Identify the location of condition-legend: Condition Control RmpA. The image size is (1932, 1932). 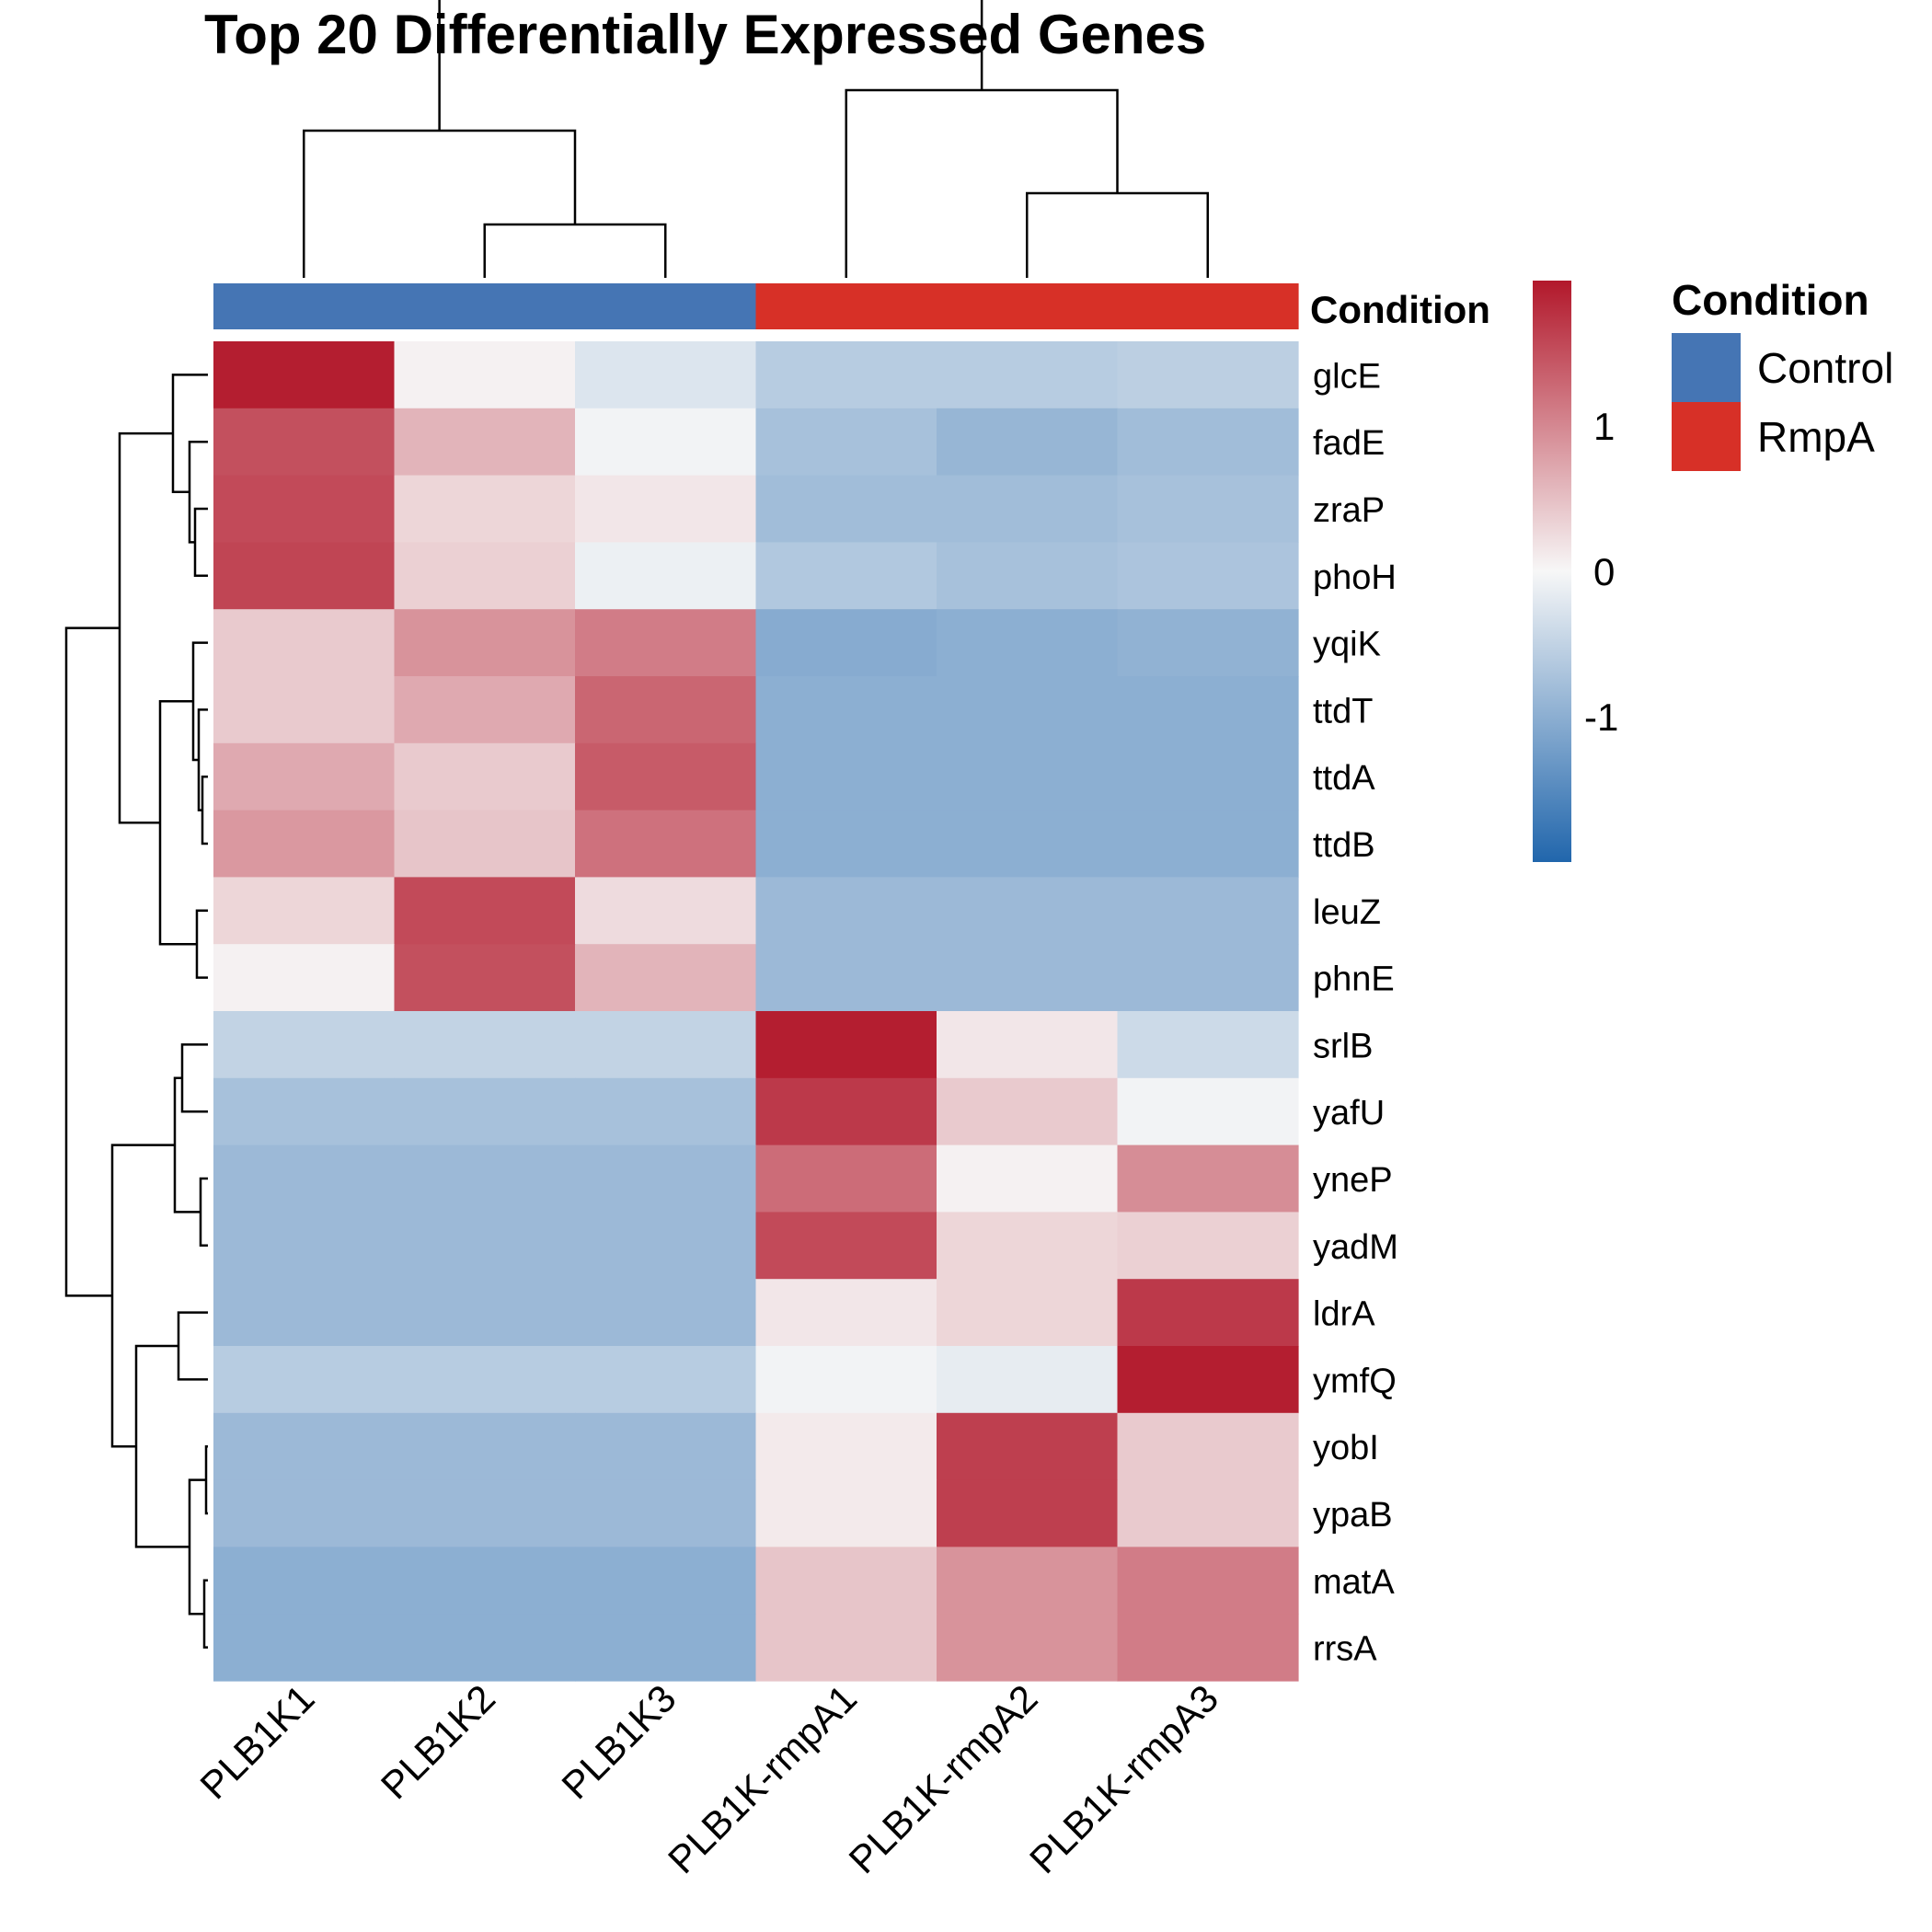
(1782, 373).